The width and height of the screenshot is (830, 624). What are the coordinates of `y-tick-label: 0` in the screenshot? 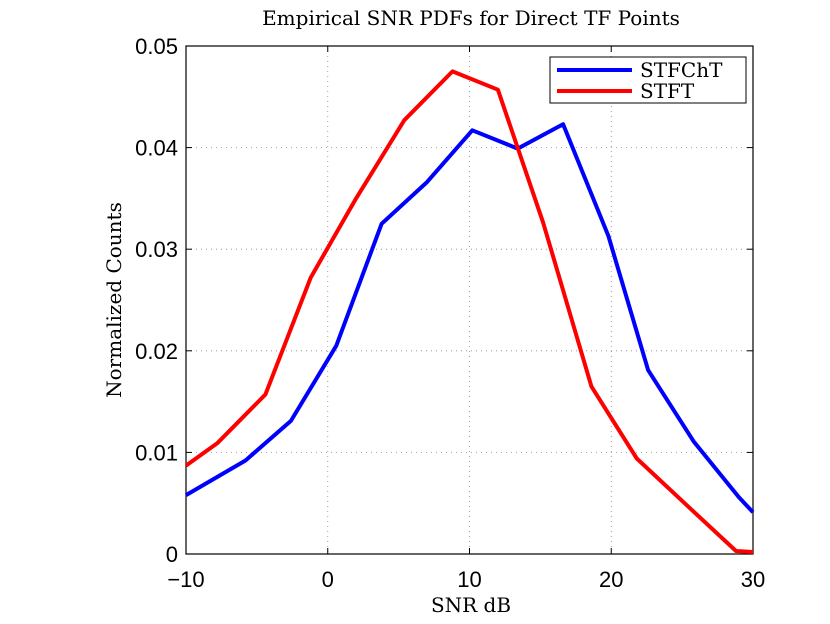 It's located at (172, 554).